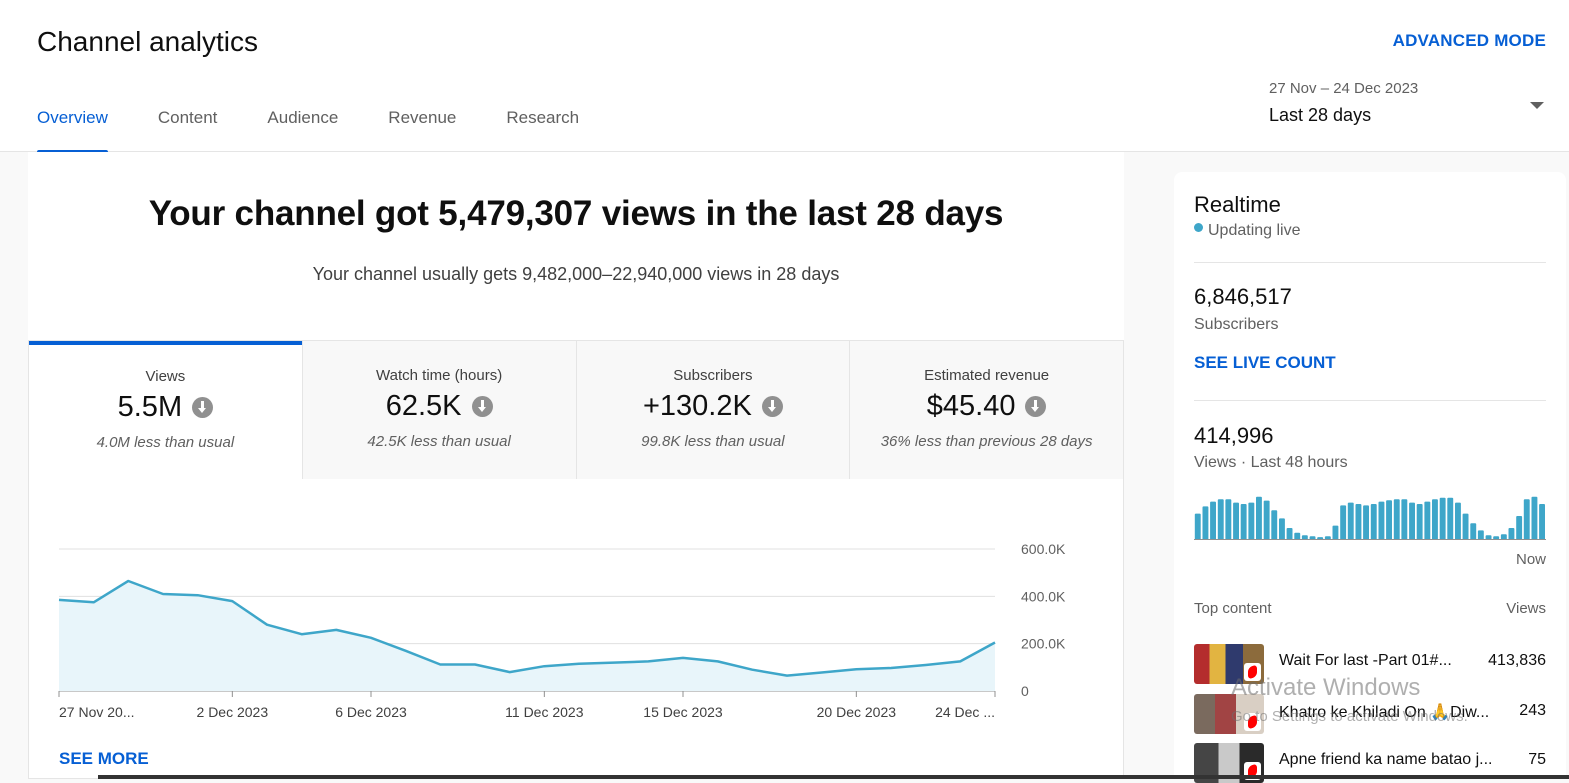  I want to click on realtime-title: Realtime, so click(1237, 204).